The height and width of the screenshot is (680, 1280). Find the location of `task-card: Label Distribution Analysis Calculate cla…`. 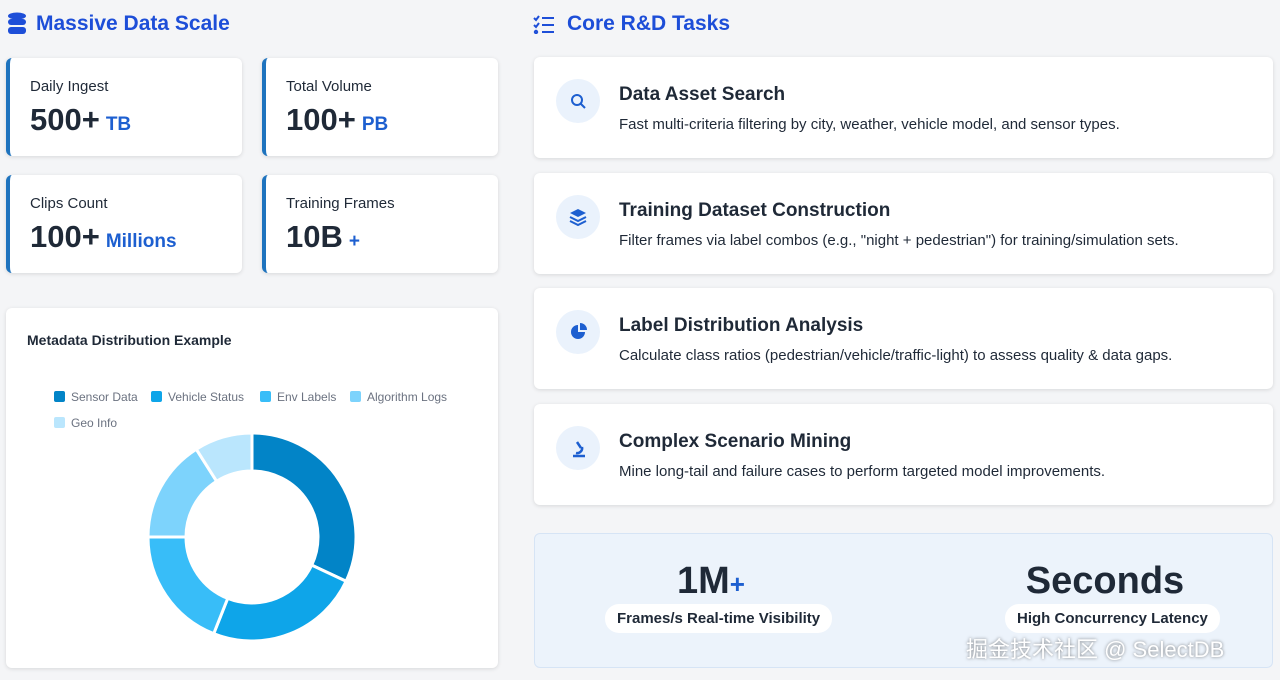

task-card: Label Distribution Analysis Calculate cla… is located at coordinates (903, 339).